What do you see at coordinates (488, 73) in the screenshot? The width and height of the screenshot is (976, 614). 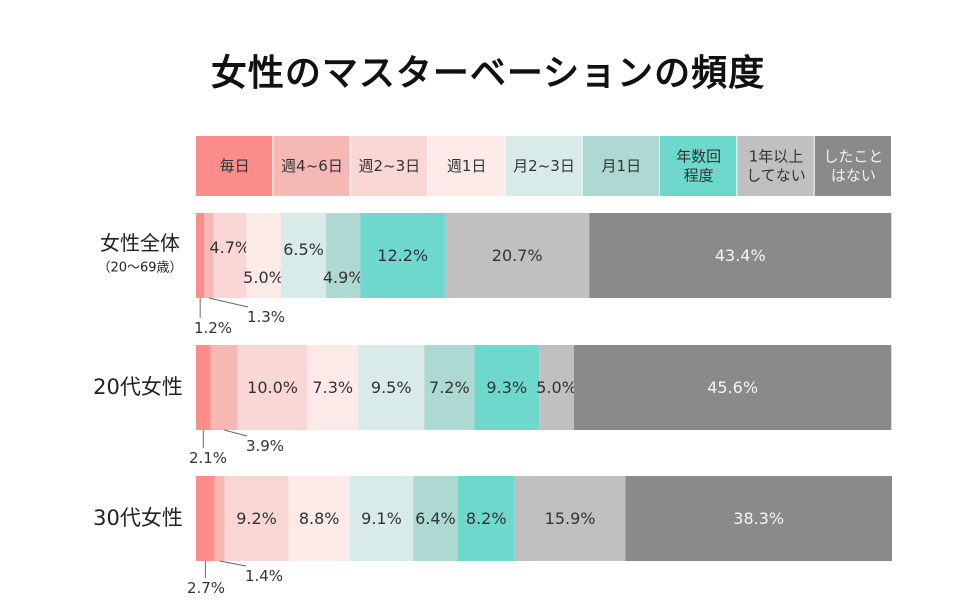 I see `chart-title: 女性のマスターベーションの頻度` at bounding box center [488, 73].